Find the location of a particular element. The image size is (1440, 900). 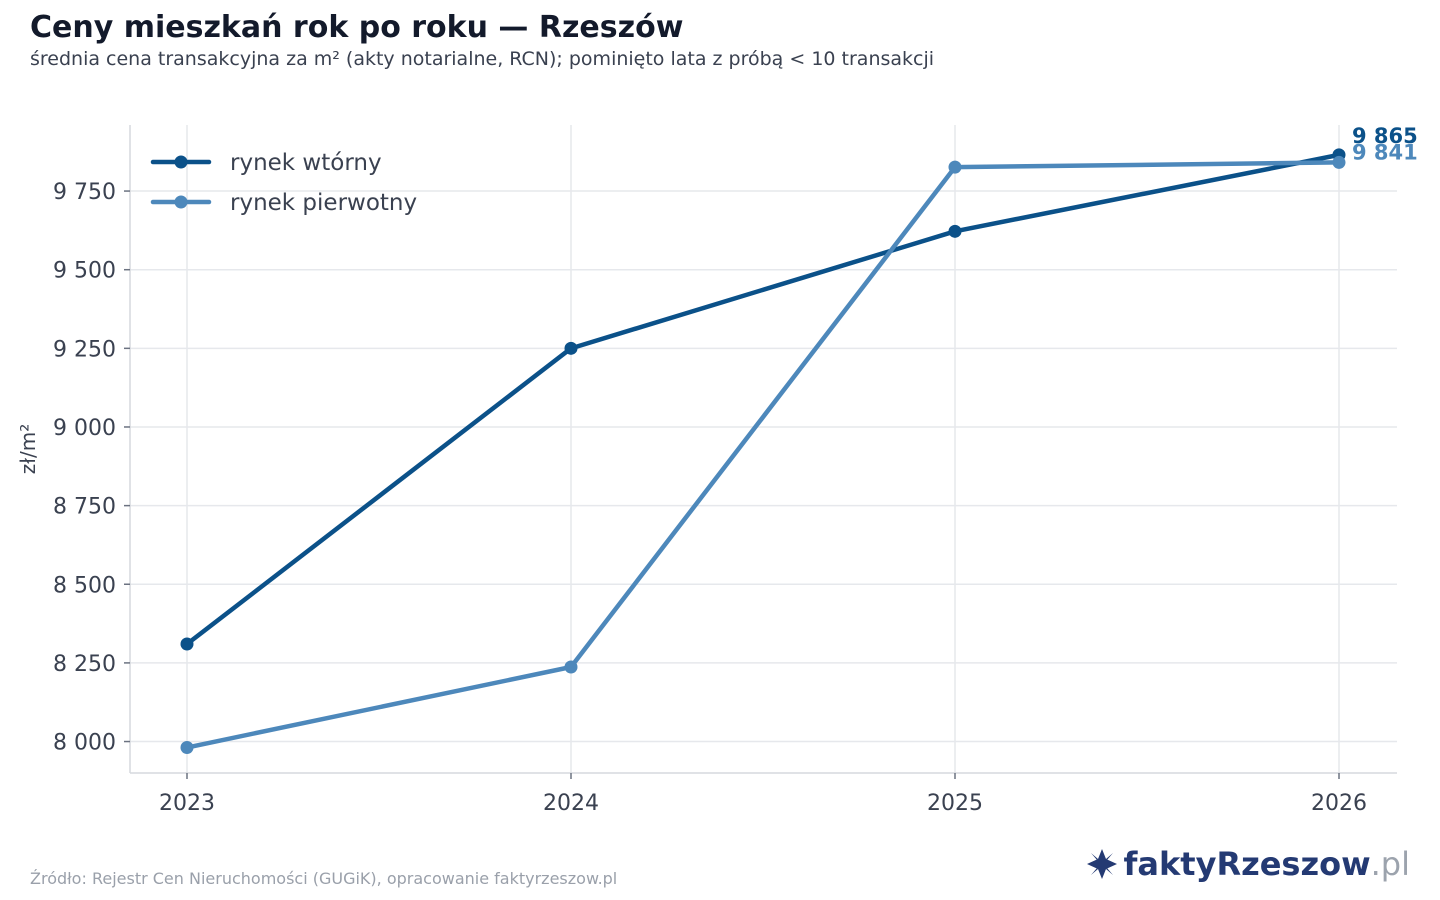

y-axis-title: zł/m² is located at coordinates (28, 449).